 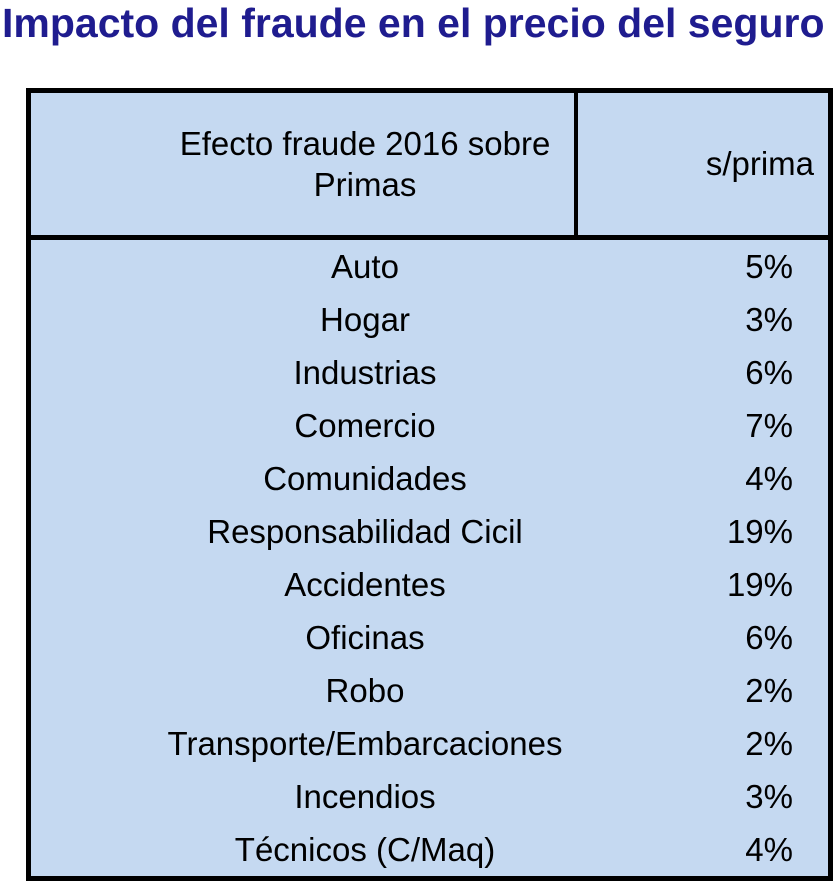 I want to click on row-label: Responsabilidad Cicil, so click(x=365, y=531).